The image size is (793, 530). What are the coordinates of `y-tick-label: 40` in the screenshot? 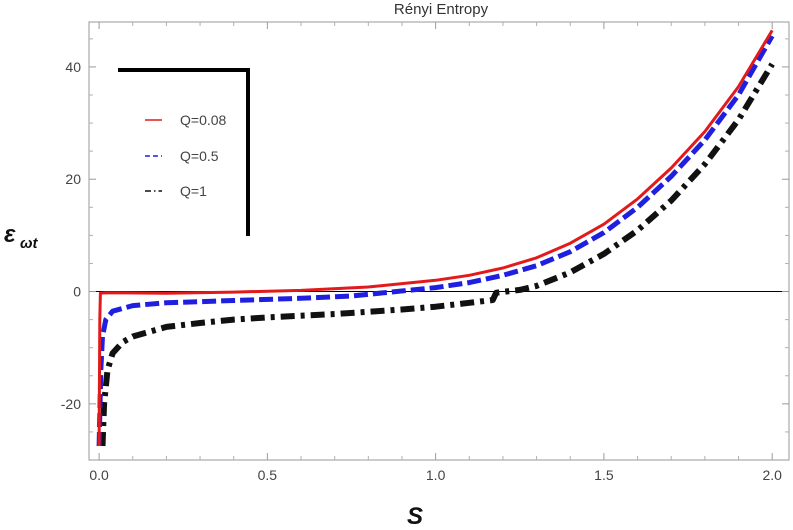 It's located at (73, 67).